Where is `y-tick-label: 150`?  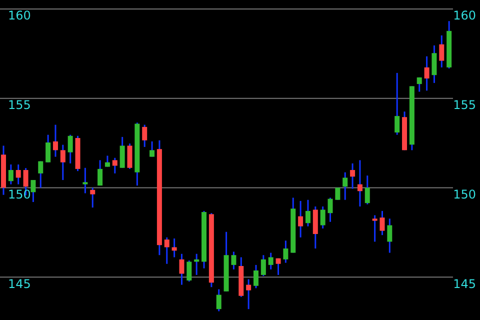
y-tick-label: 150 is located at coordinates (19, 195).